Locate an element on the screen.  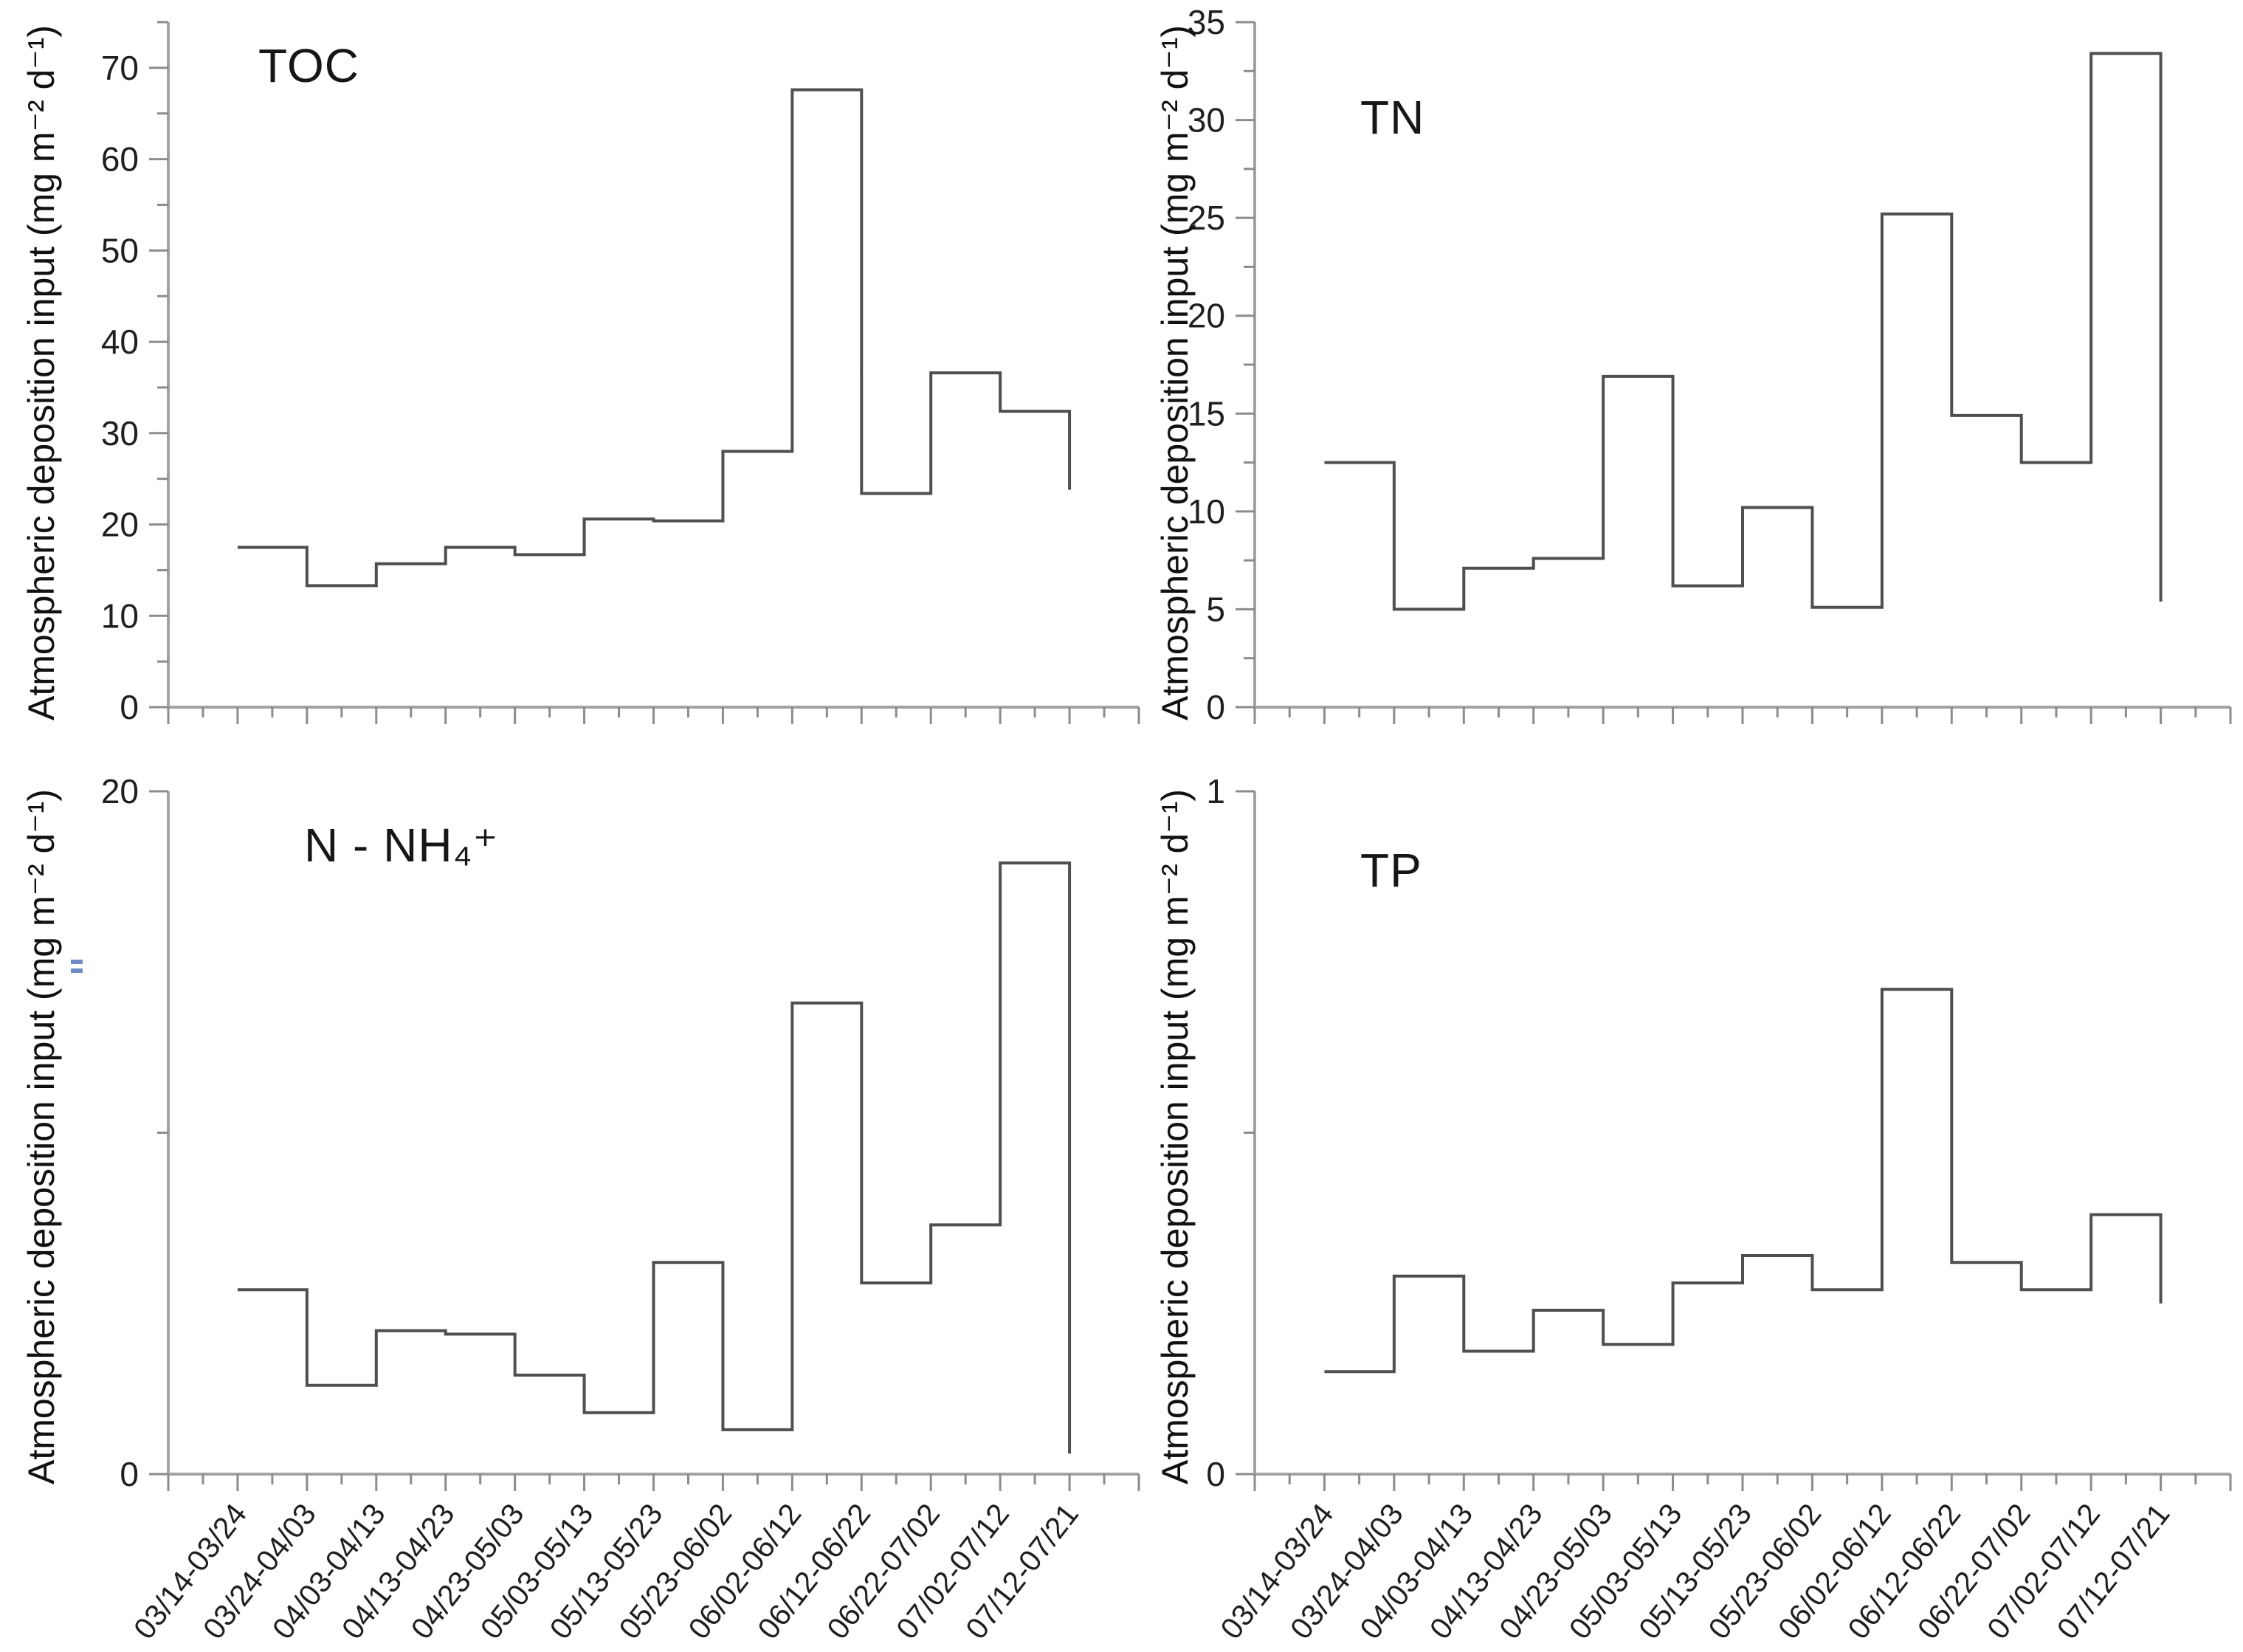
y-tick-label: 5 is located at coordinates (1215, 609).